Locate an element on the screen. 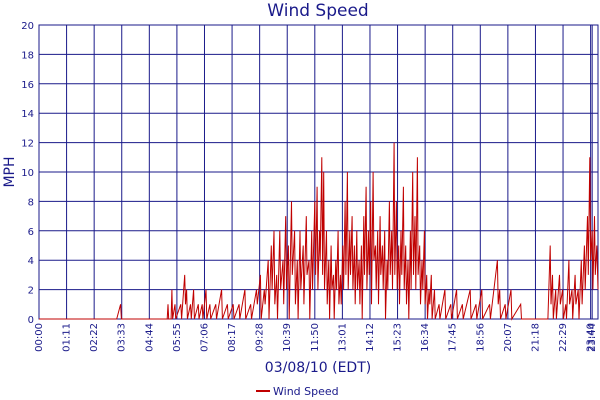 This screenshot has width=600, height=400. x-tick-label: 21:18 is located at coordinates (535, 337).